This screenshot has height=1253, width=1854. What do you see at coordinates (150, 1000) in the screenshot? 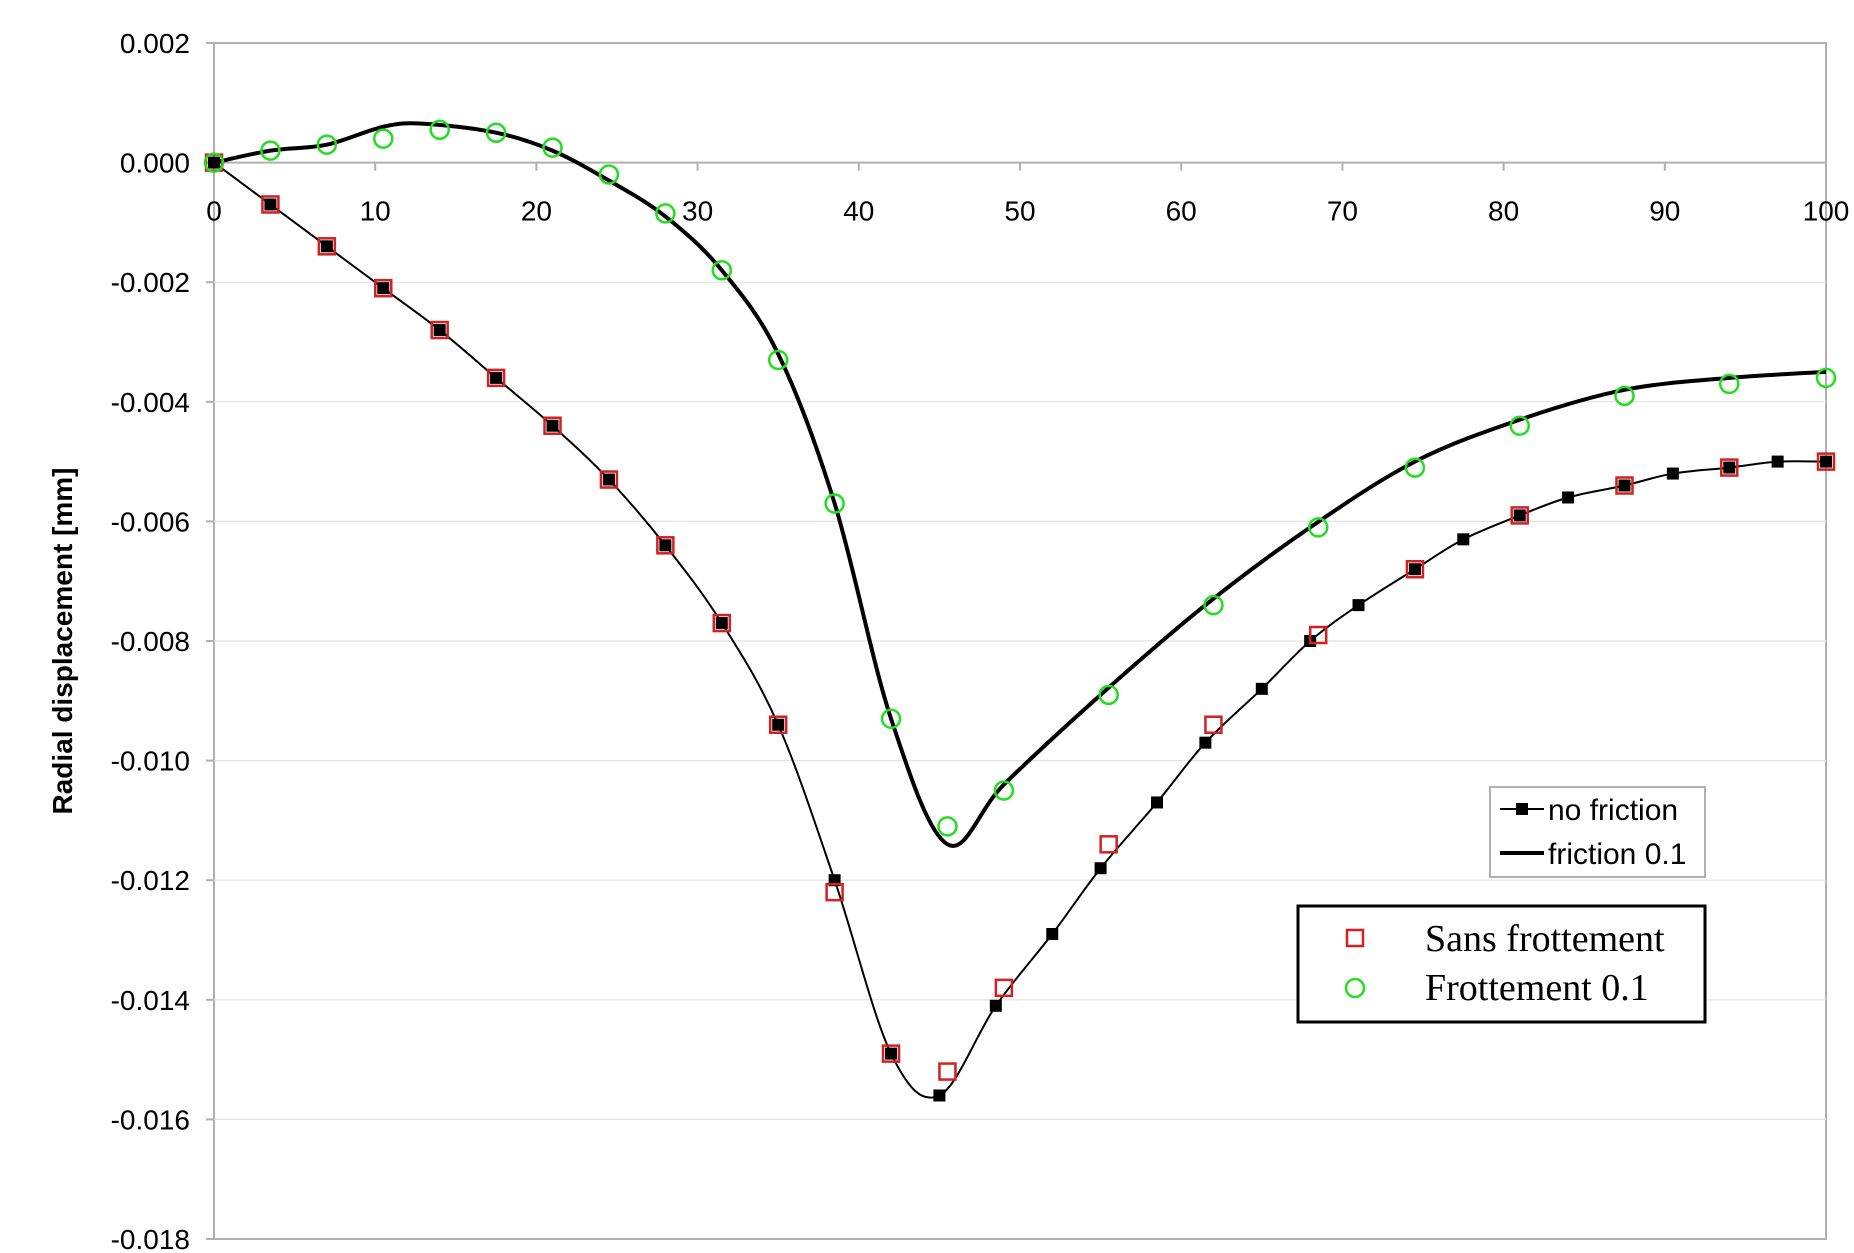
I see `y-tick-label: -0.014` at bounding box center [150, 1000].